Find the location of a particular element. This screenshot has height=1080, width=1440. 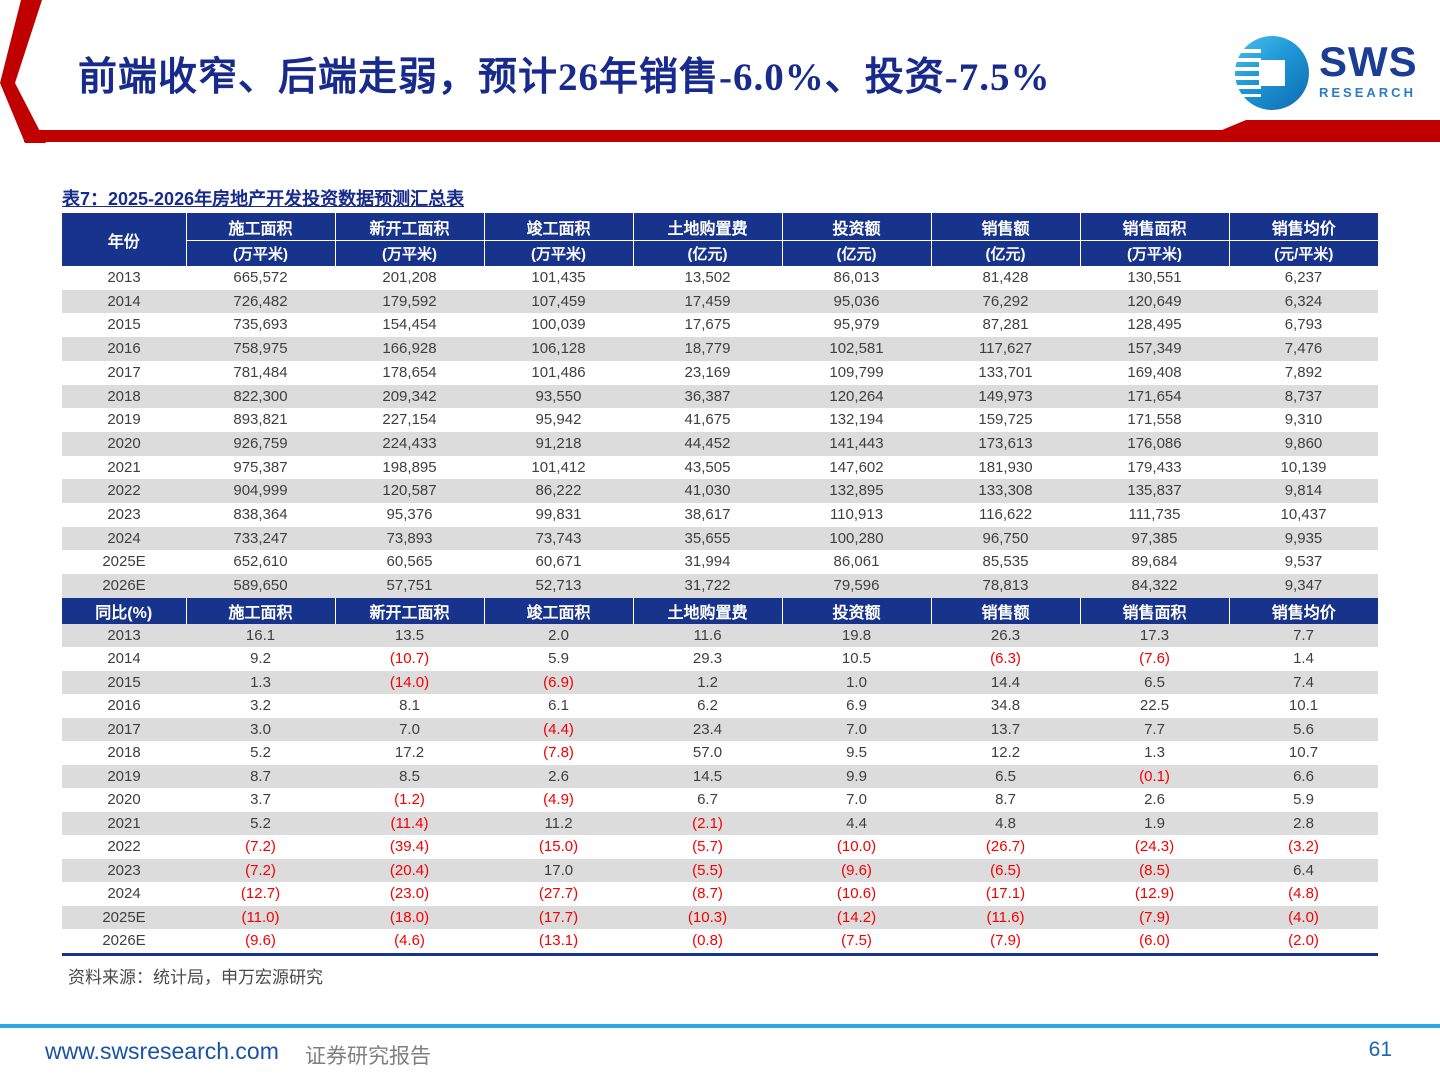

year-cell: 2025E is located at coordinates (124, 917).